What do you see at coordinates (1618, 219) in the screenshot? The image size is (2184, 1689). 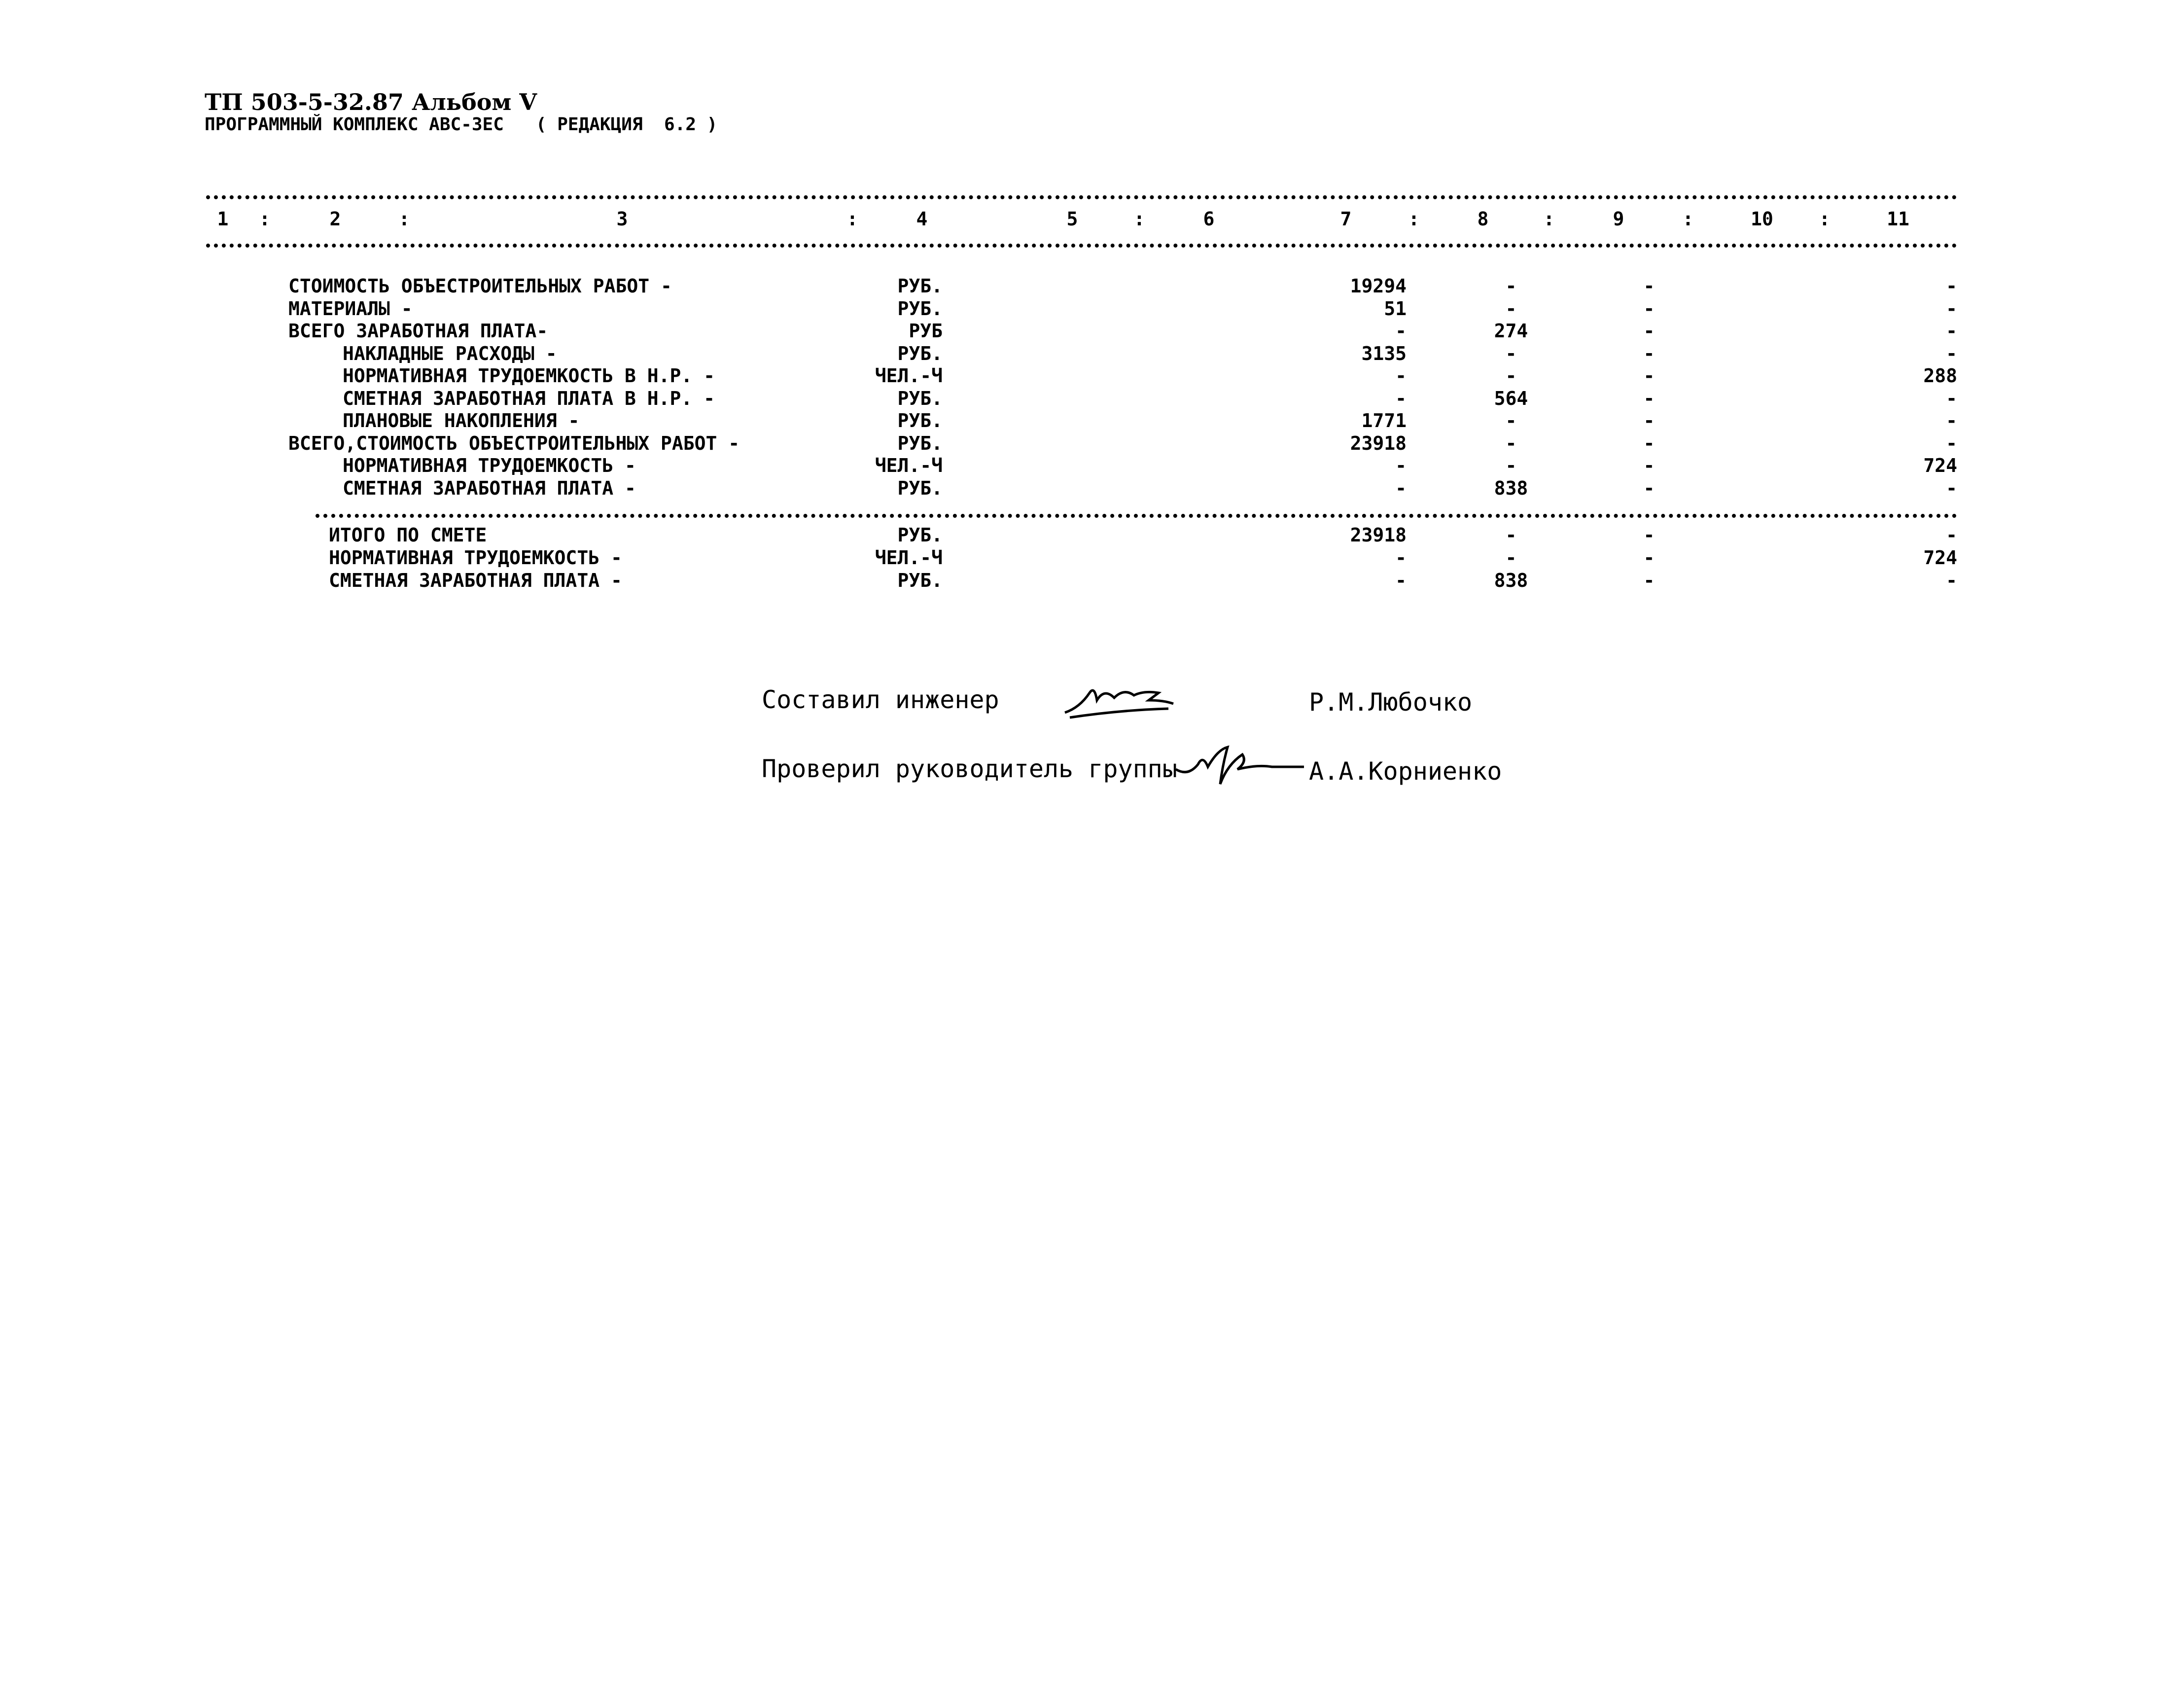 I see `column-number: 9` at bounding box center [1618, 219].